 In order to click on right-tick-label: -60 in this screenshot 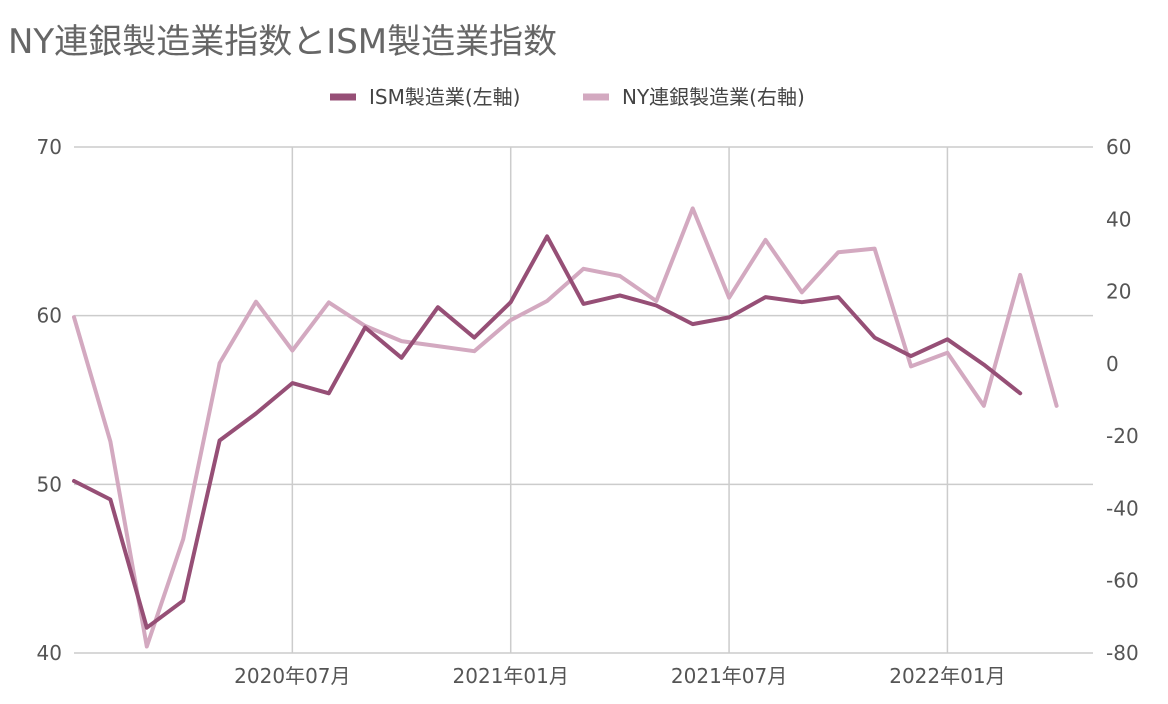, I will do `click(1122, 581)`.